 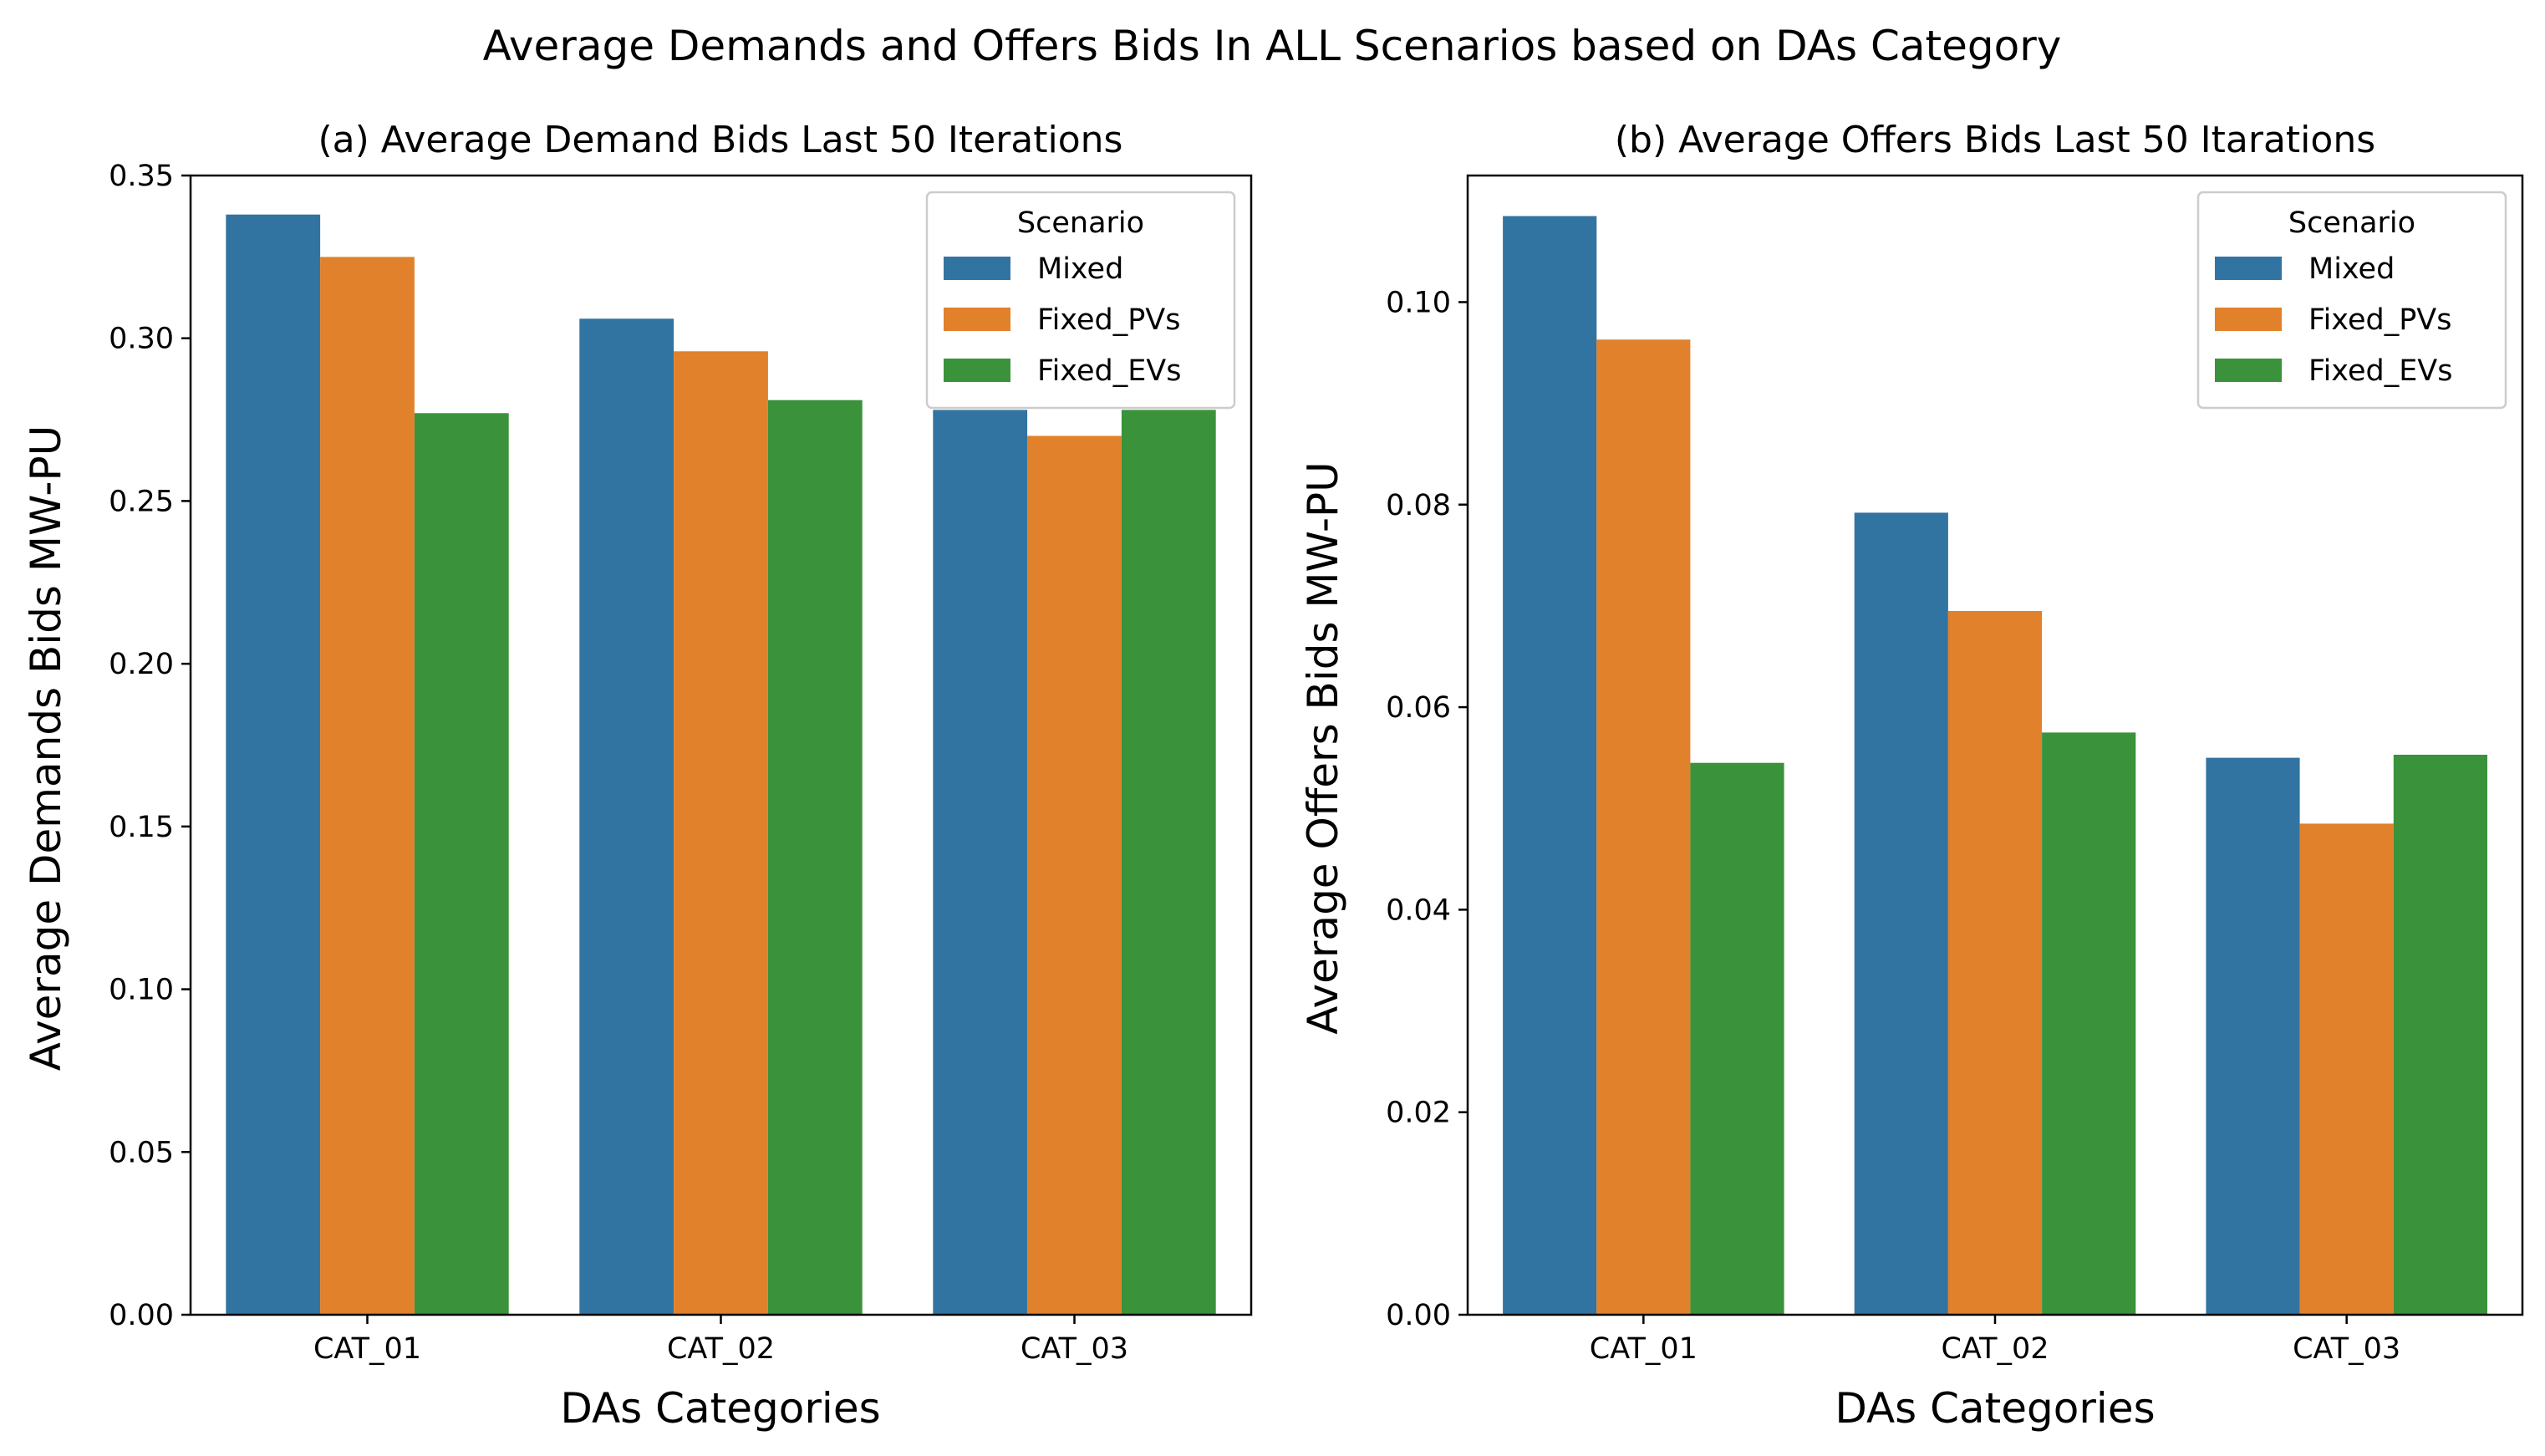 I want to click on chart-a-ytick-label: 0.00, so click(x=141, y=1315).